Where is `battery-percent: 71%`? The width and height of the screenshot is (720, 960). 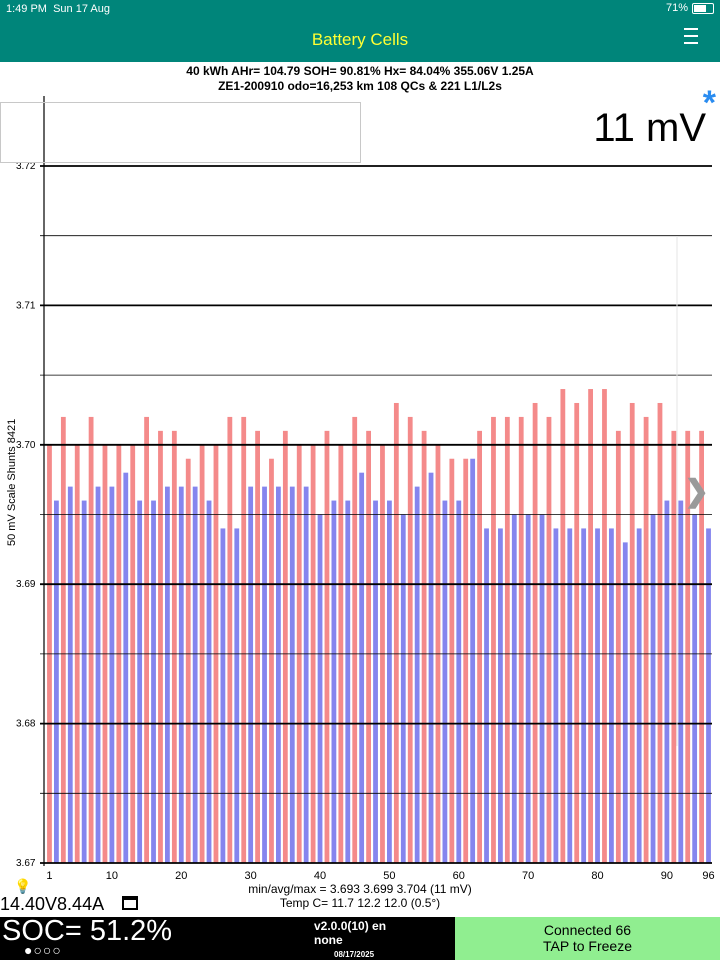 battery-percent: 71% is located at coordinates (676, 8).